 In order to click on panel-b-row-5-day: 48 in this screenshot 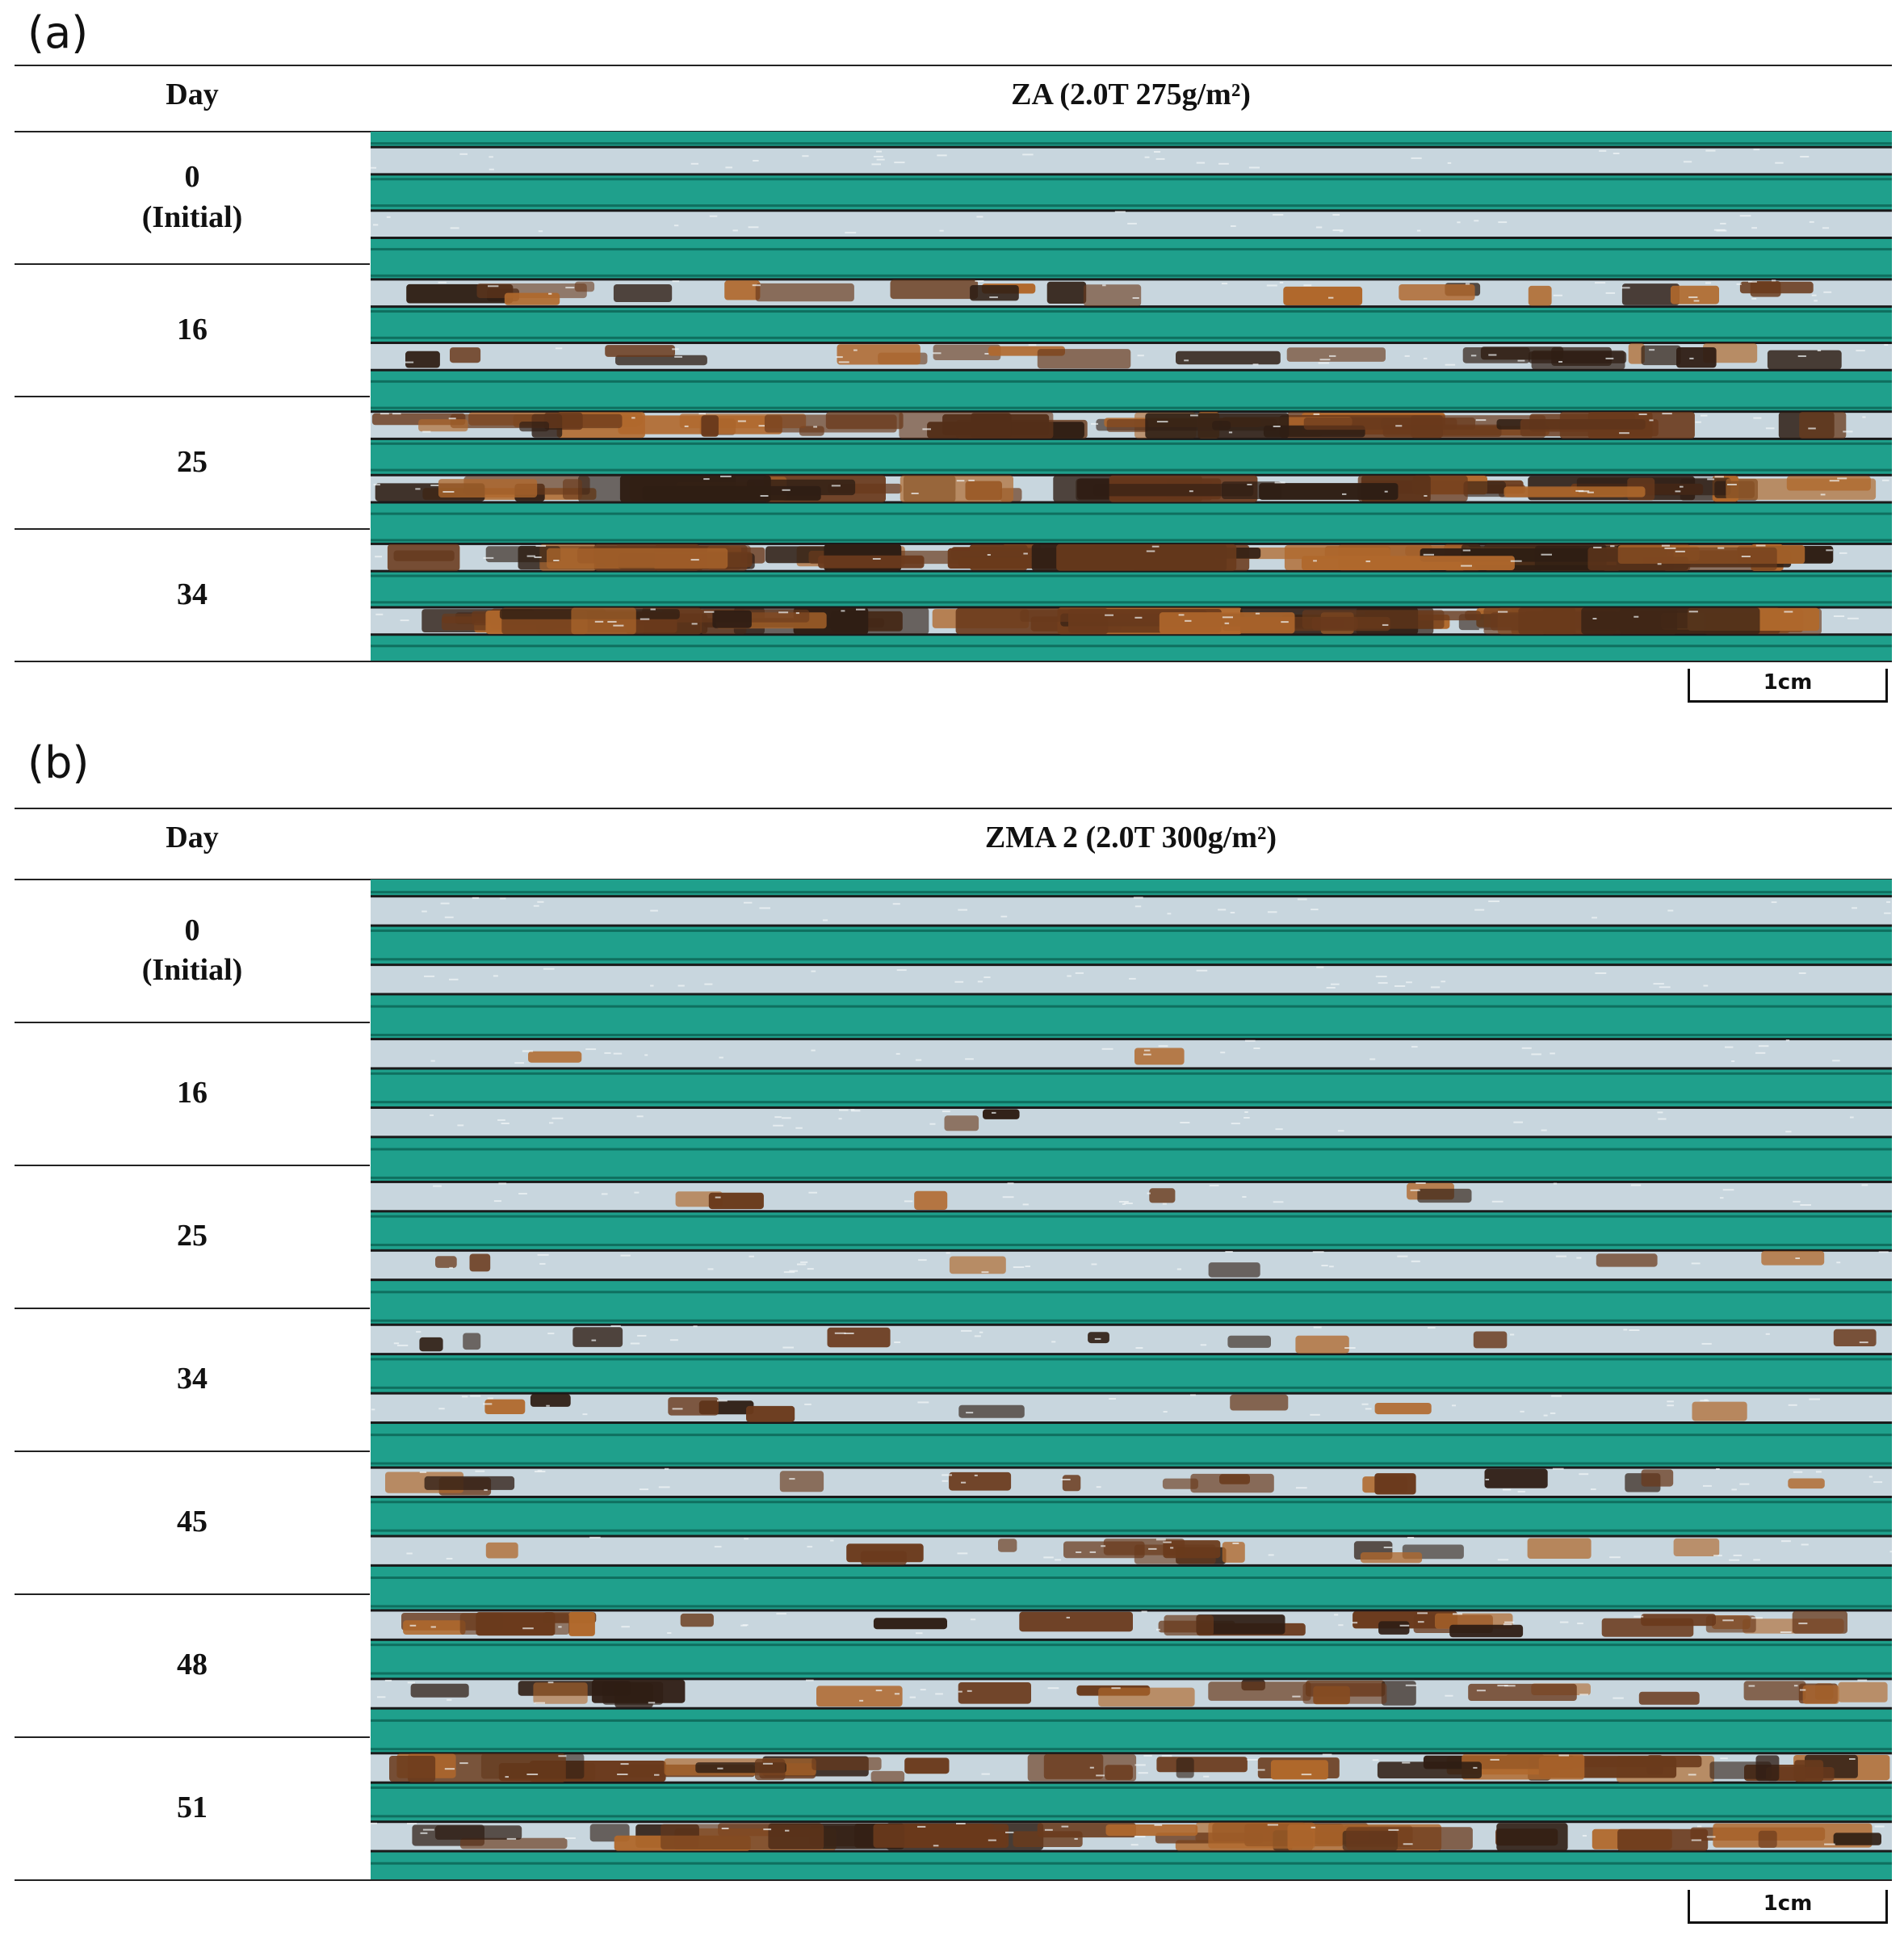, I will do `click(192, 1665)`.